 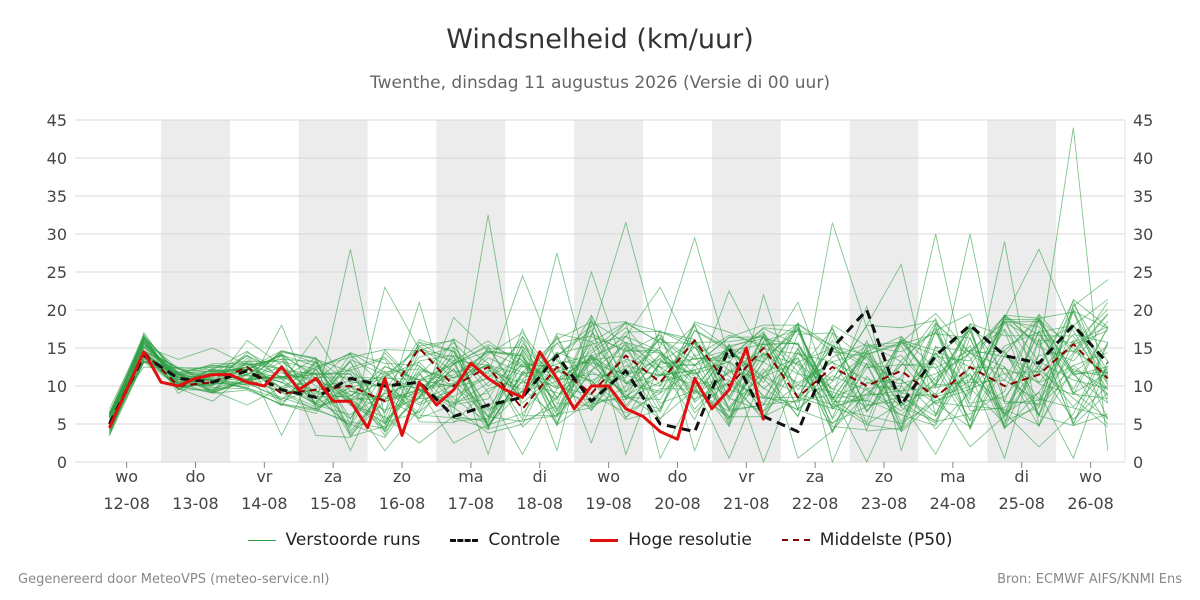 I want to click on y-tick-label-right: 0, so click(x=1138, y=462).